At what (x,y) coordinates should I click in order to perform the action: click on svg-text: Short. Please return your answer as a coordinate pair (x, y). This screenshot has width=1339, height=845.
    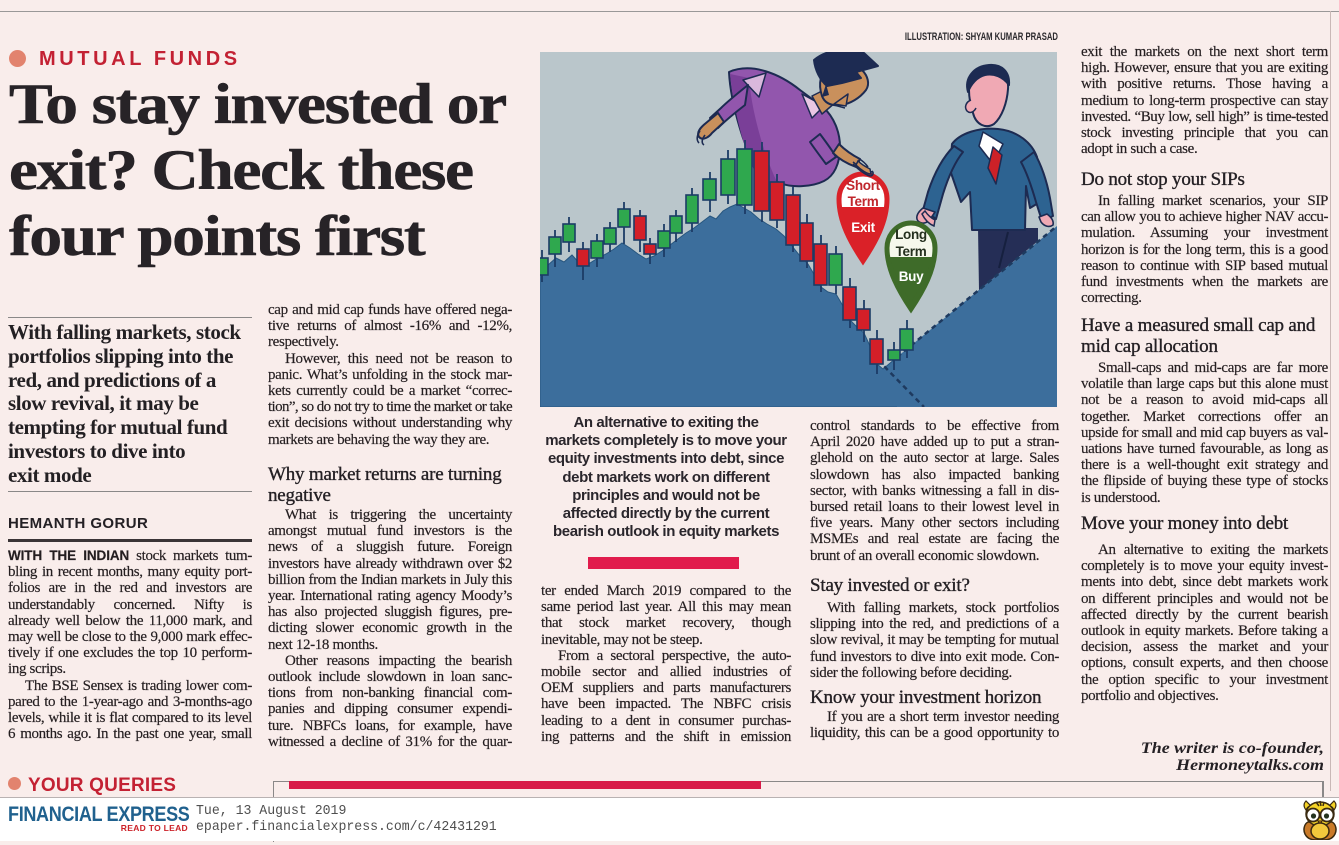
    Looking at the image, I should click on (863, 185).